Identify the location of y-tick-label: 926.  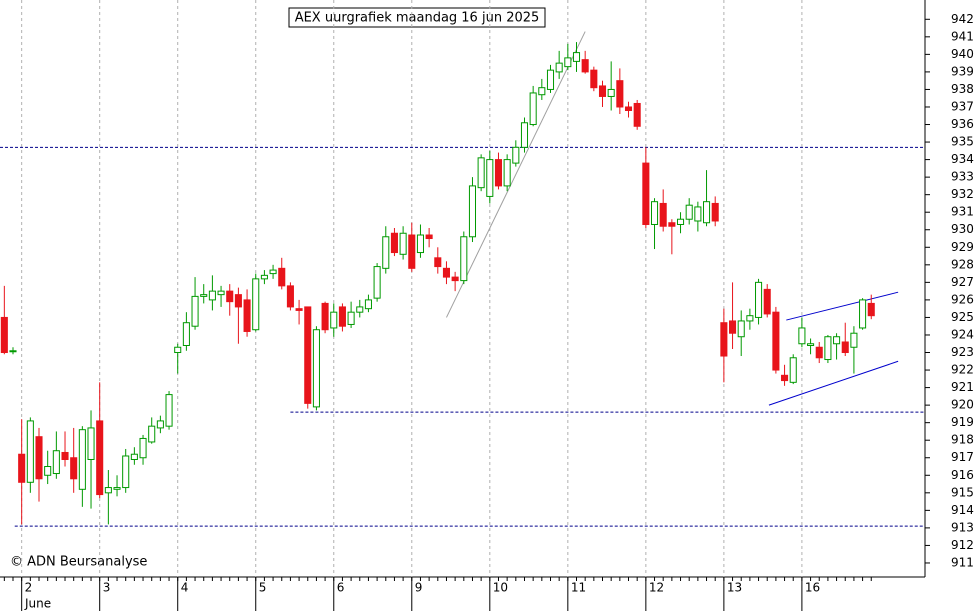
(962, 299).